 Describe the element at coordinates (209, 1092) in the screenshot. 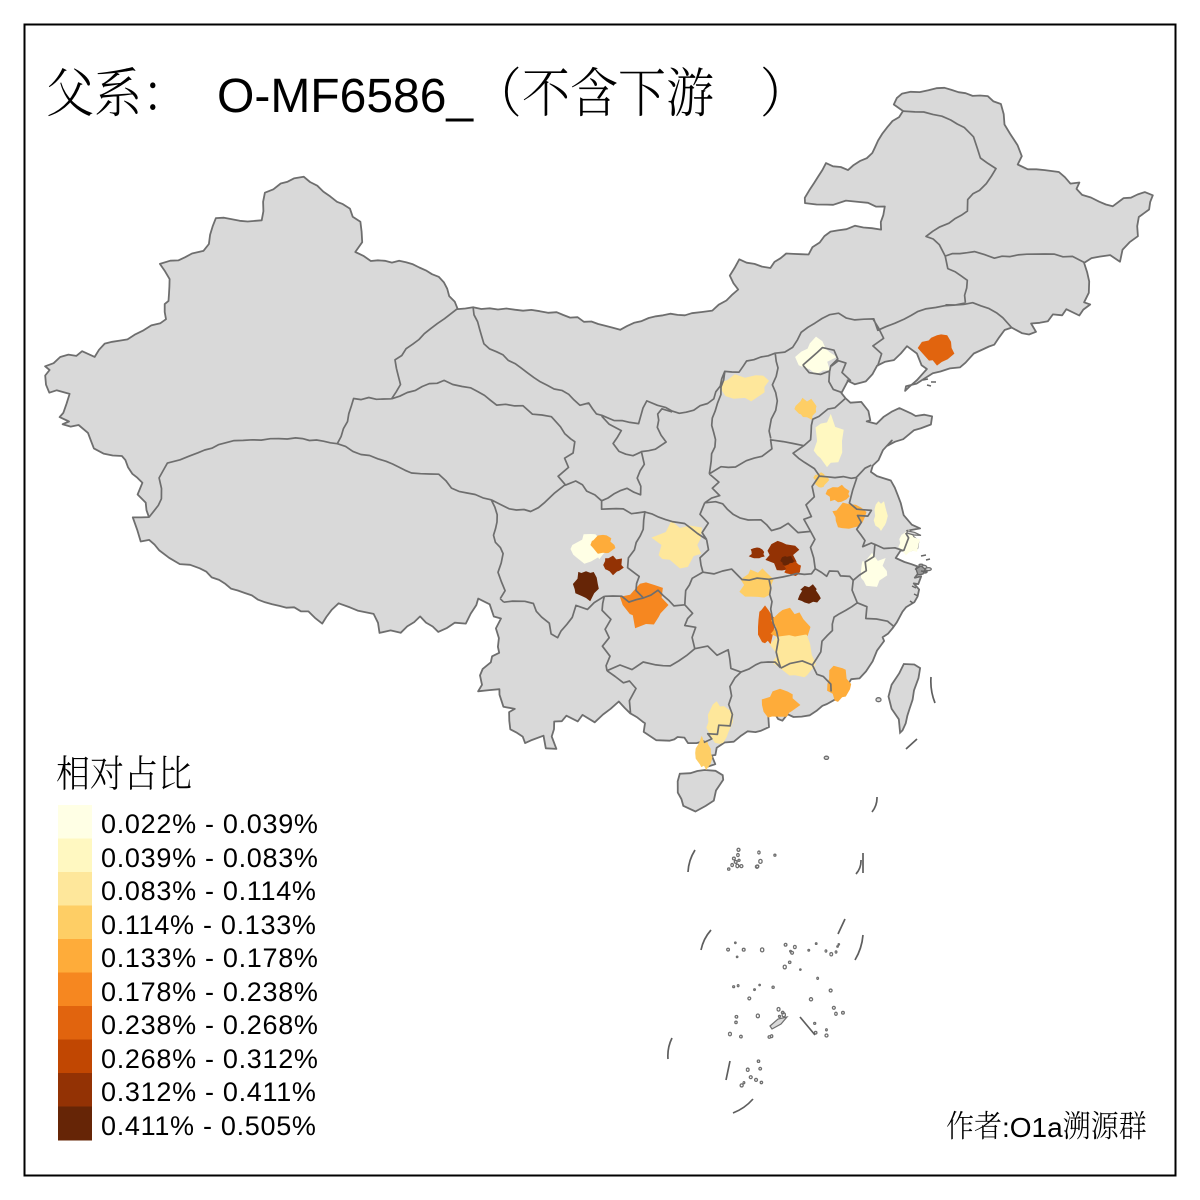

I see `svg-text: 0.312% - 0.411%` at that location.